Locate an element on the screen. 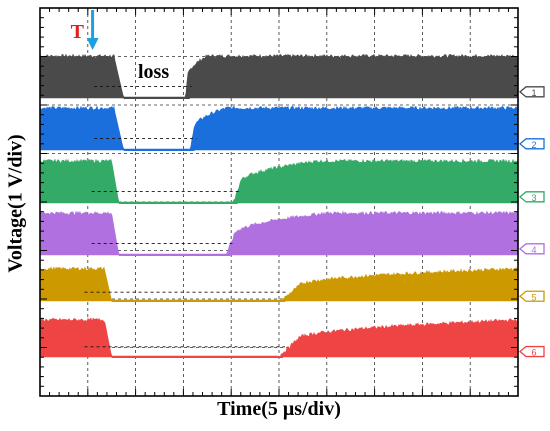 The image size is (550, 431). channel-label-5: 5 is located at coordinates (533, 297).